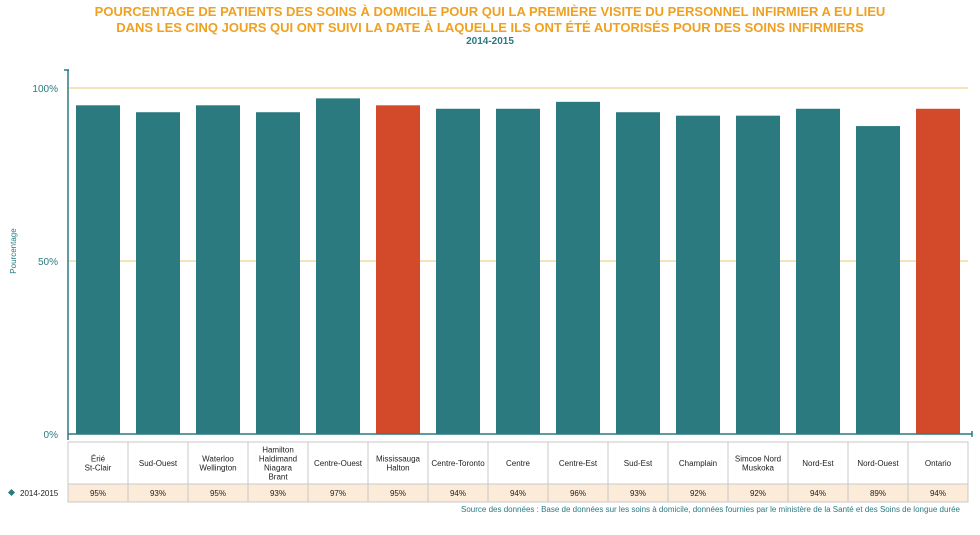 This screenshot has height=535, width=980. What do you see at coordinates (11, 492) in the screenshot?
I see `legend-marker` at bounding box center [11, 492].